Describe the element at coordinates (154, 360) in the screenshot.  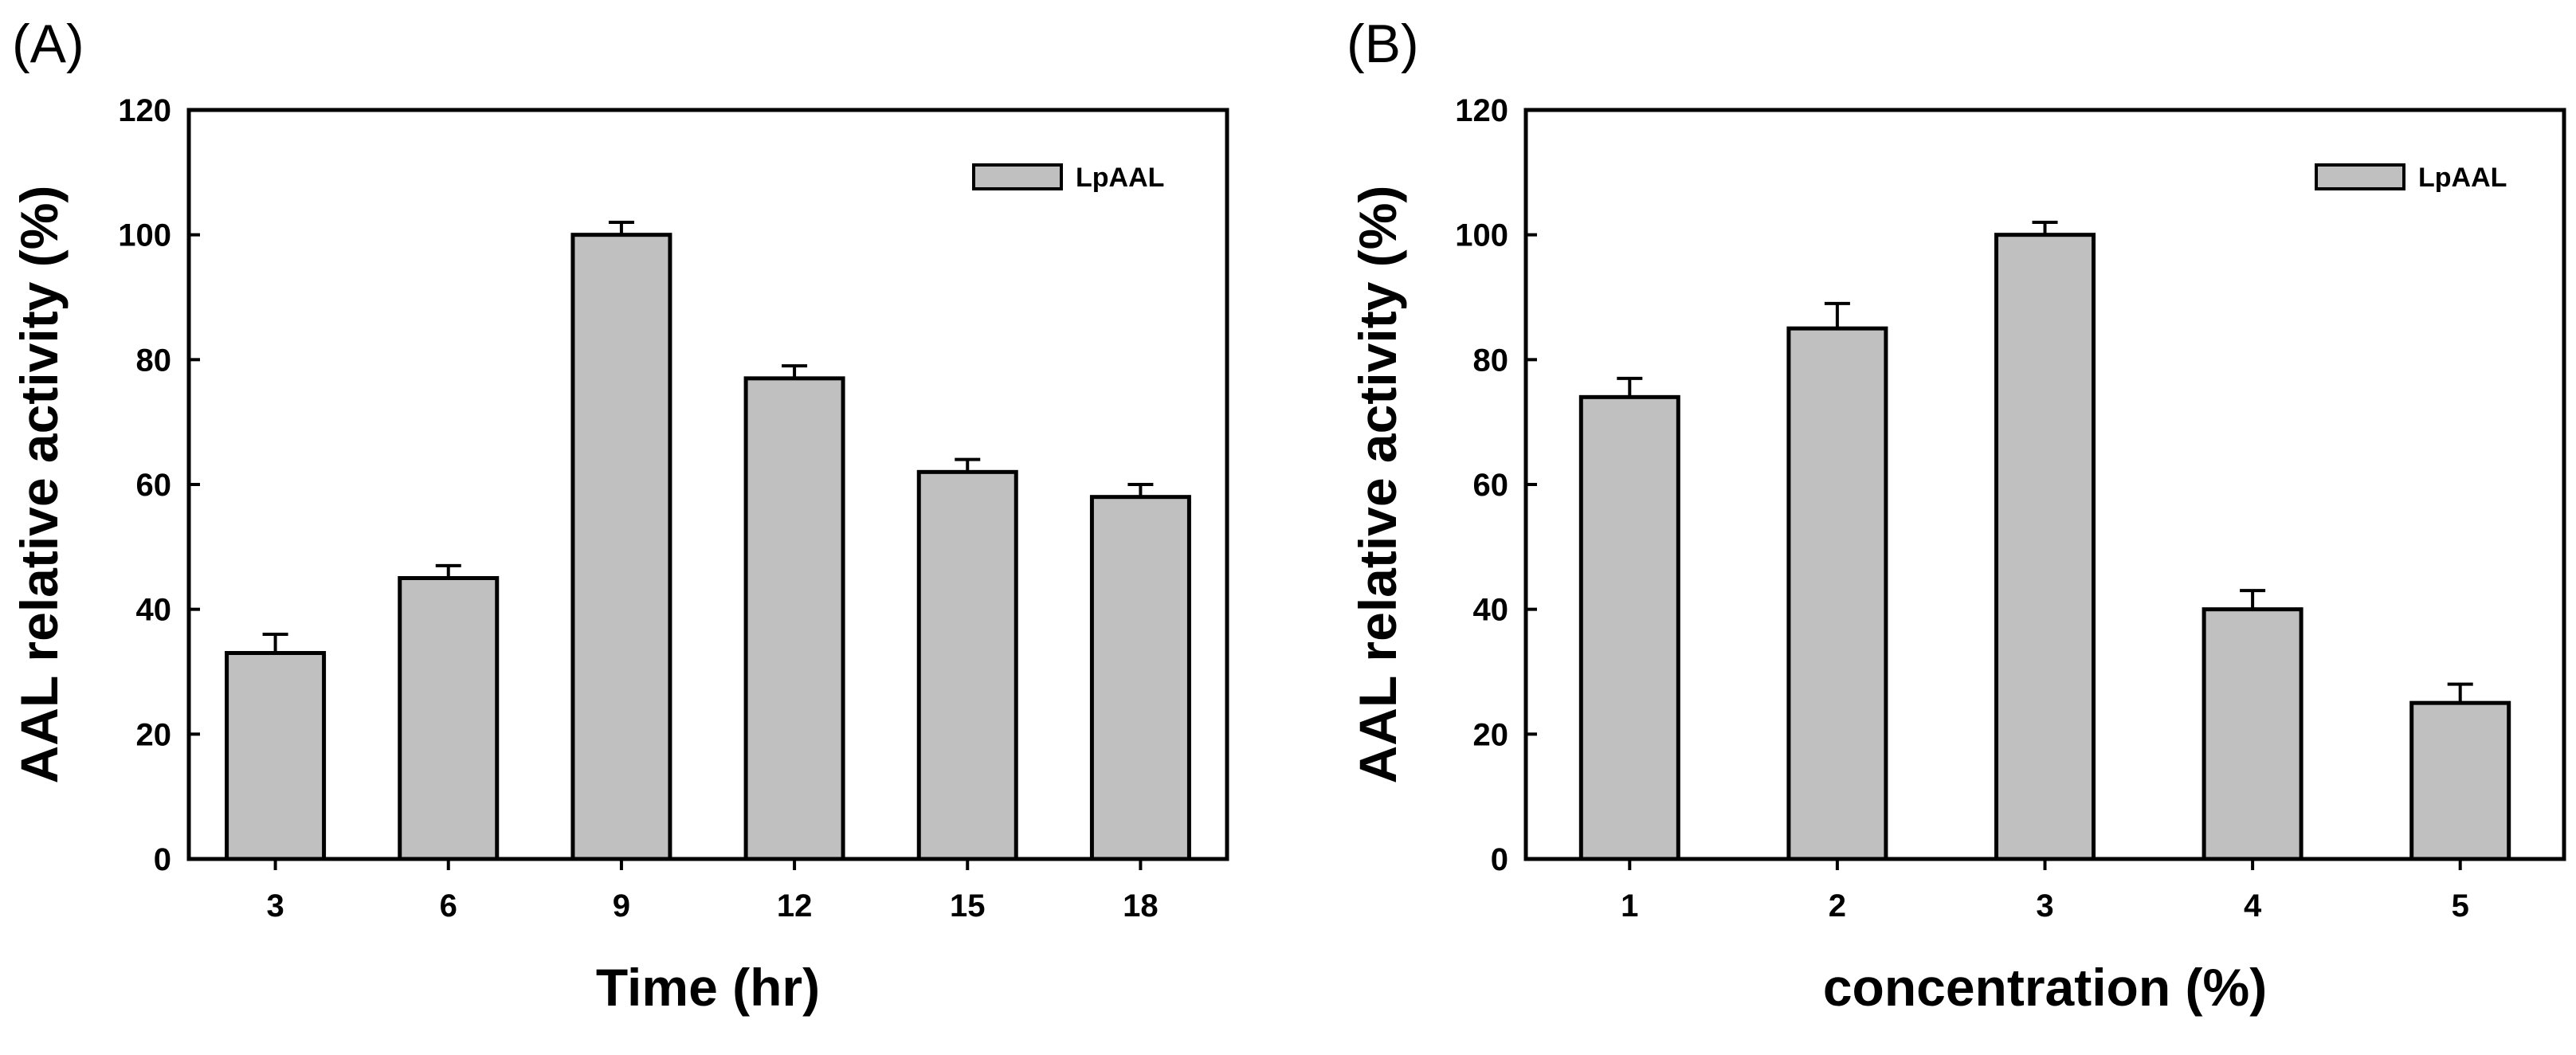
I see `panel-a-ytick-label-80: 80` at that location.